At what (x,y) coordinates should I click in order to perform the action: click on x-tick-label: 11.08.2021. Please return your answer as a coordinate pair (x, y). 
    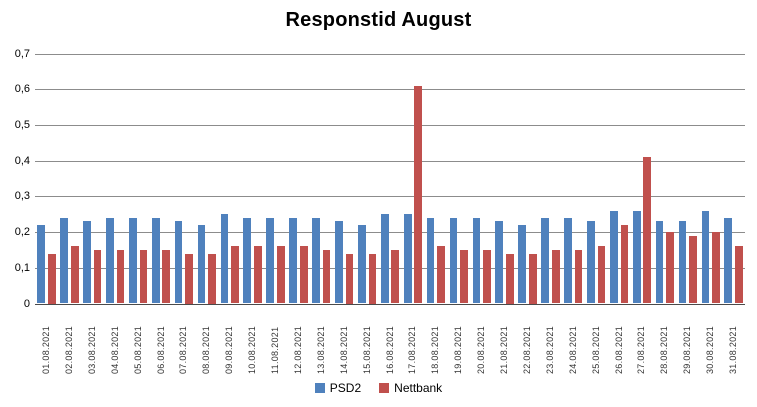
    Looking at the image, I should click on (275, 350).